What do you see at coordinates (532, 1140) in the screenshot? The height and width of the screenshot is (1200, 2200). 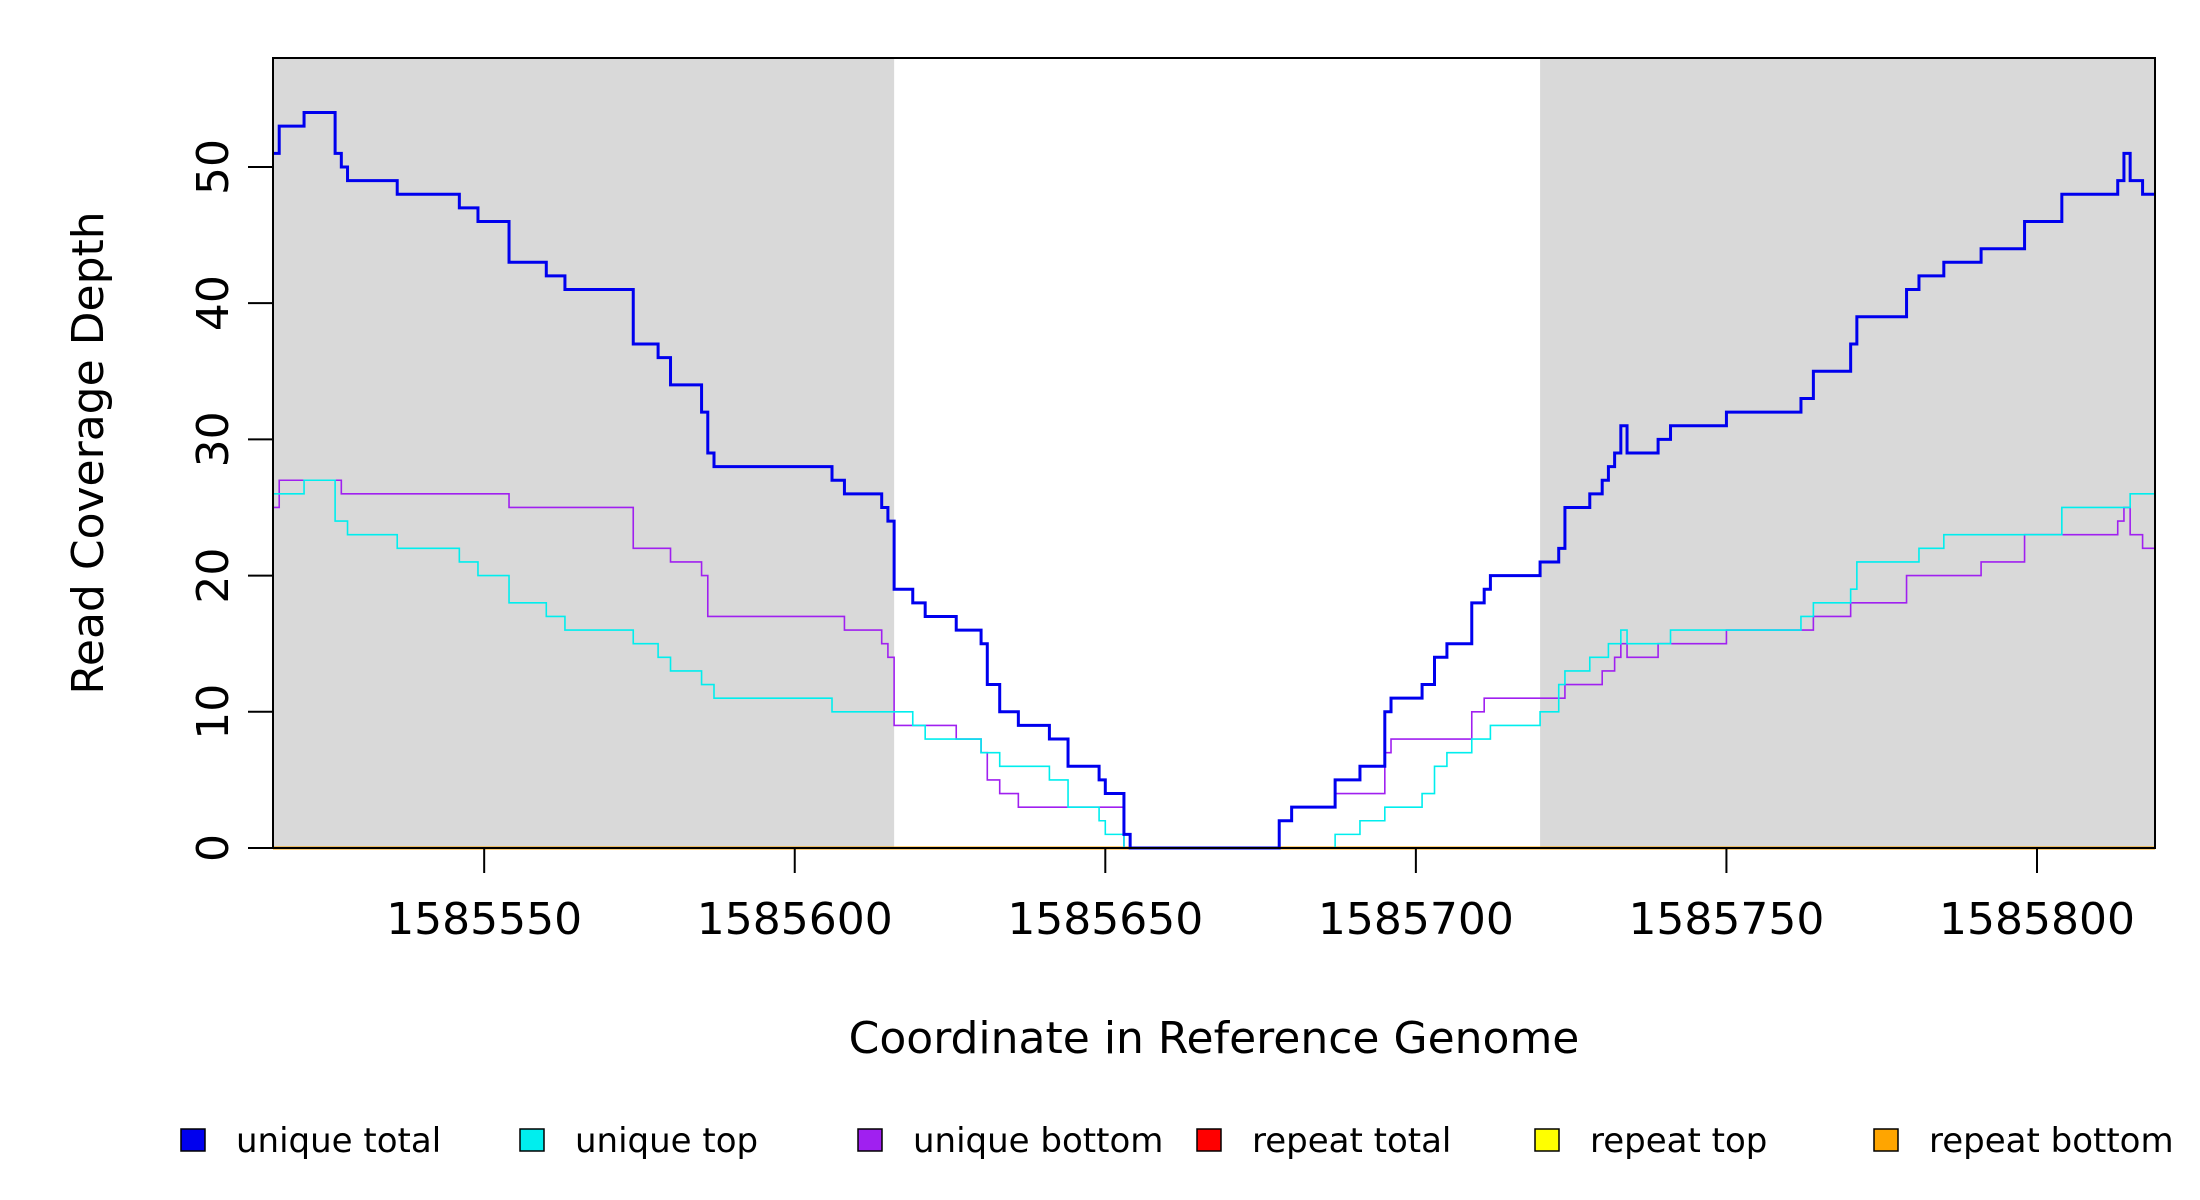 I see `legend-swatch-unique-top` at bounding box center [532, 1140].